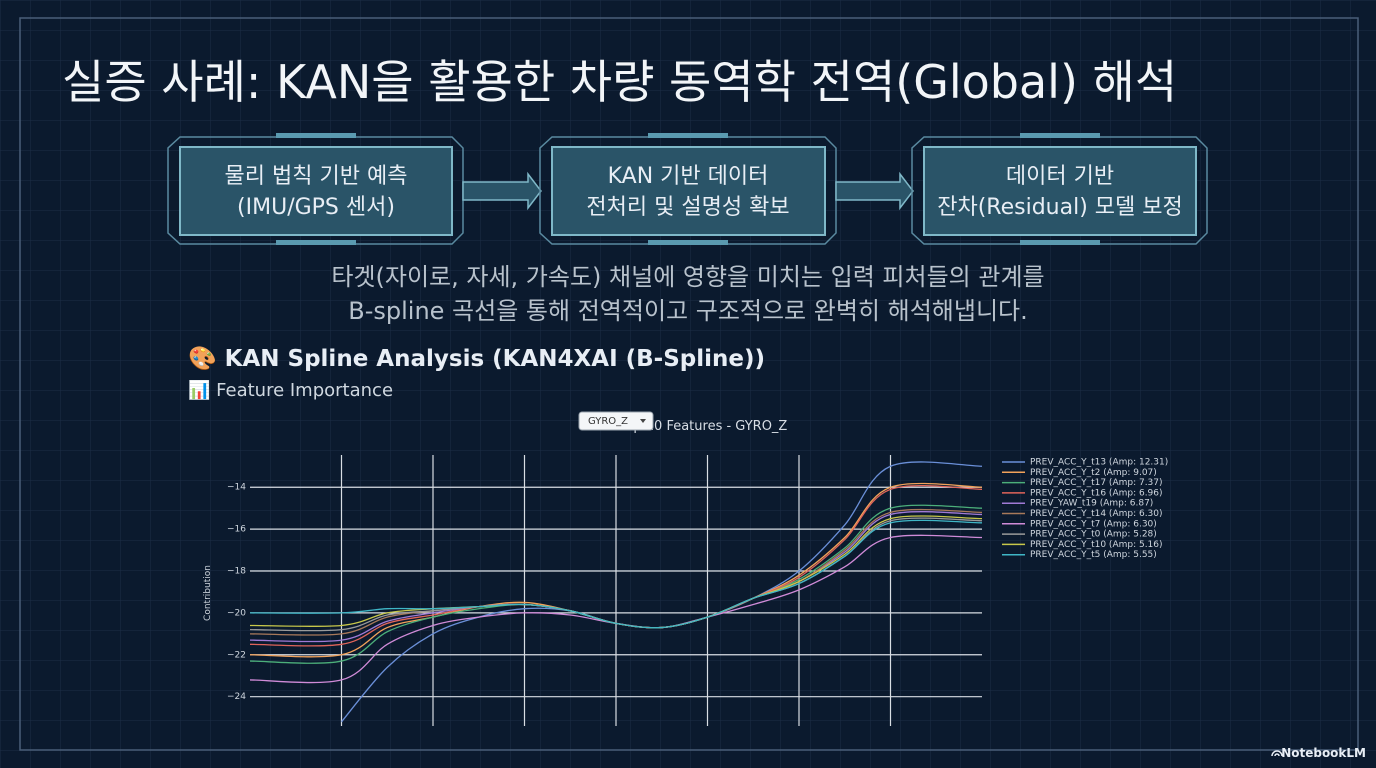 This screenshot has height=768, width=1376. What do you see at coordinates (236, 613) in the screenshot?
I see `y-tick-label: −20` at bounding box center [236, 613].